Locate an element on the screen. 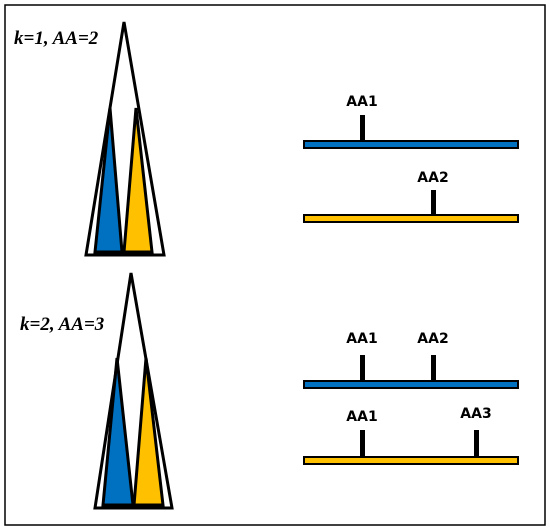 This screenshot has width=550, height=531. panel-label: k=1, AA=2 is located at coordinates (56, 38).